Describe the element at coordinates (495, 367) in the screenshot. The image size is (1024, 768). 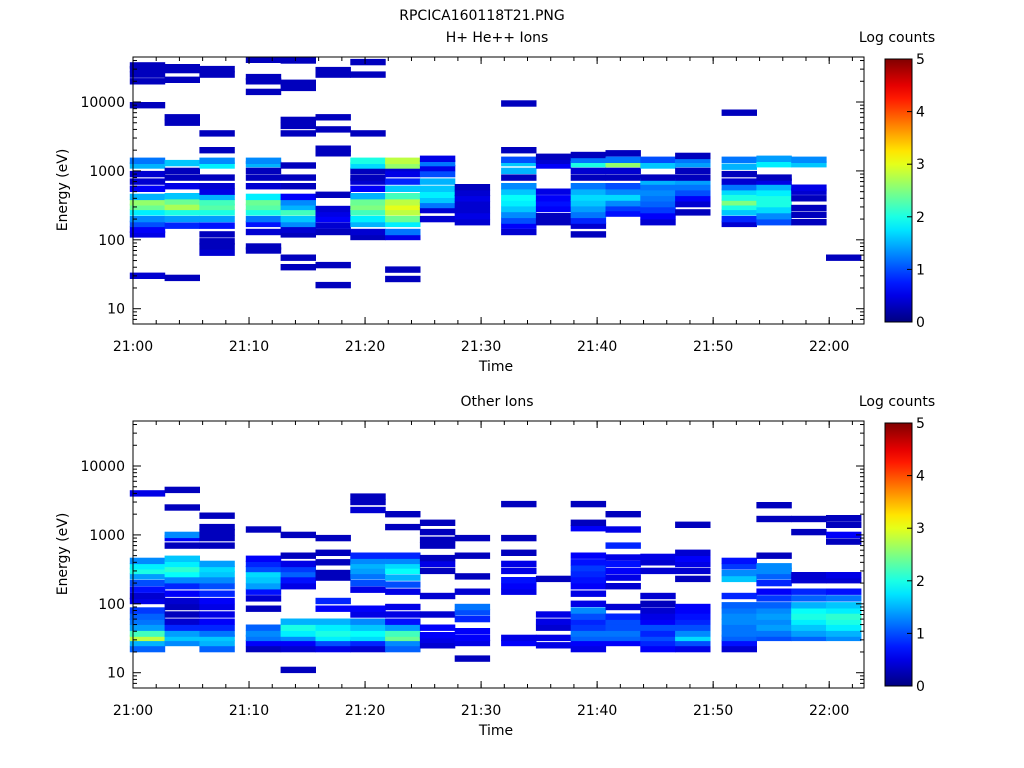
I see `panel1-xlabel: Time` at that location.